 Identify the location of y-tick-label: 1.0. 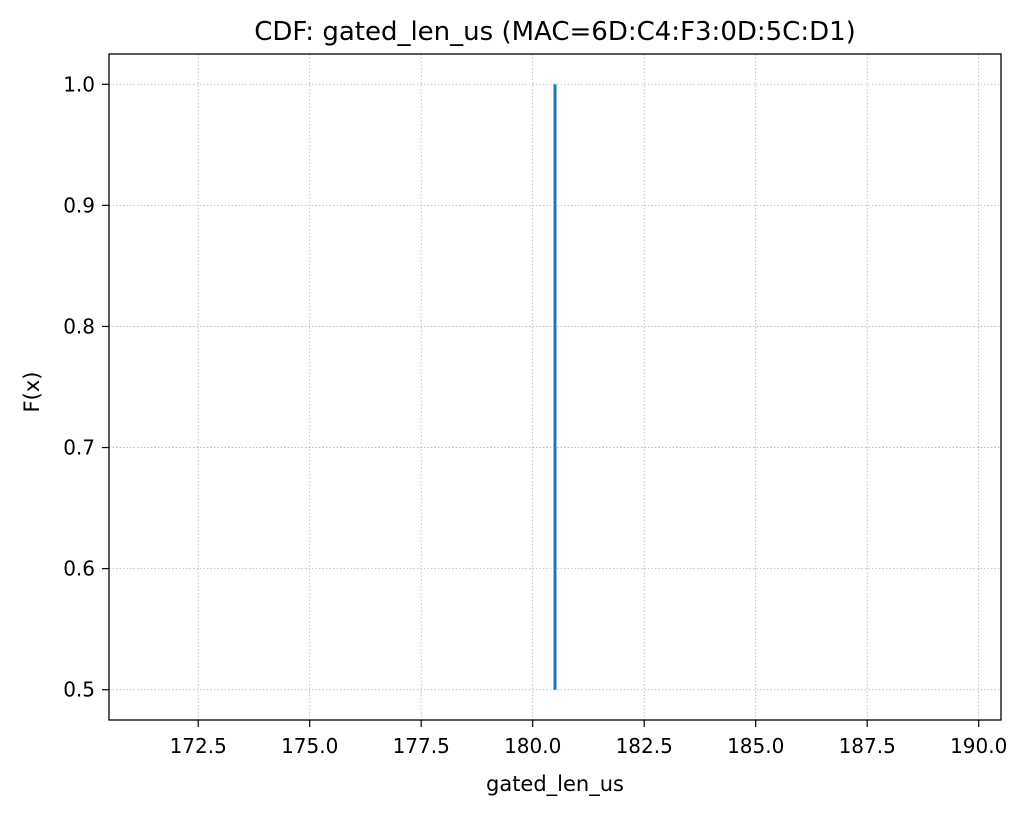
(79, 84).